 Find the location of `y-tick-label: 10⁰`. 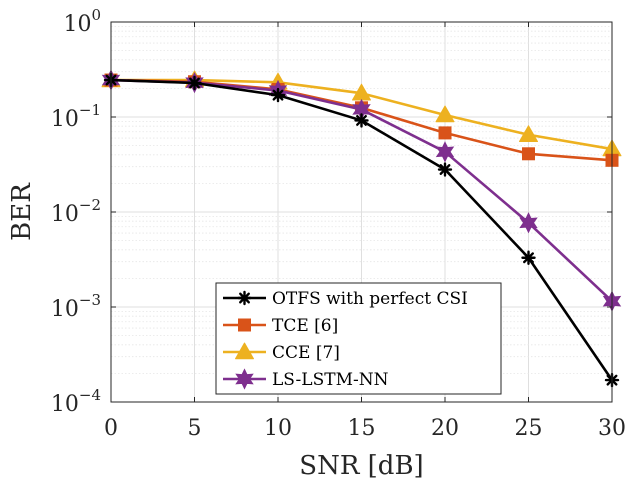

y-tick-label: 10⁰ is located at coordinates (82, 21).